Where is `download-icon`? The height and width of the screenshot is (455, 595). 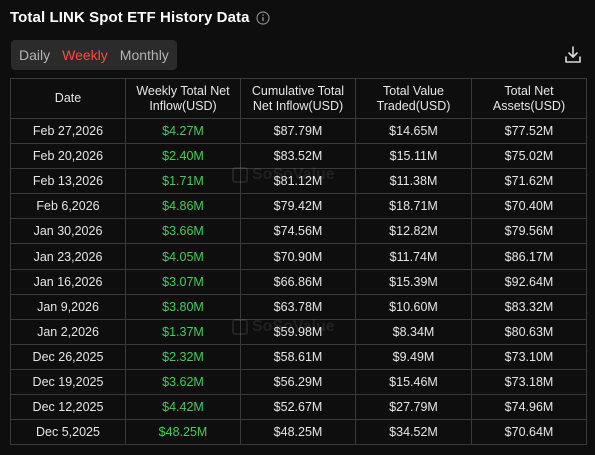
download-icon is located at coordinates (573, 55).